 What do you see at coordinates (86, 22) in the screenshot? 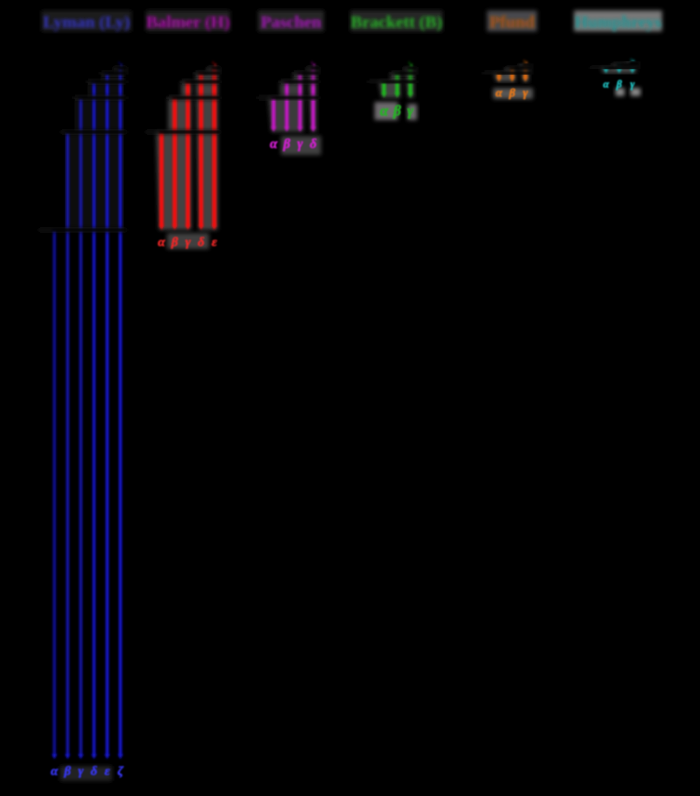
I see `svg-text: Lyman (Ly)` at bounding box center [86, 22].